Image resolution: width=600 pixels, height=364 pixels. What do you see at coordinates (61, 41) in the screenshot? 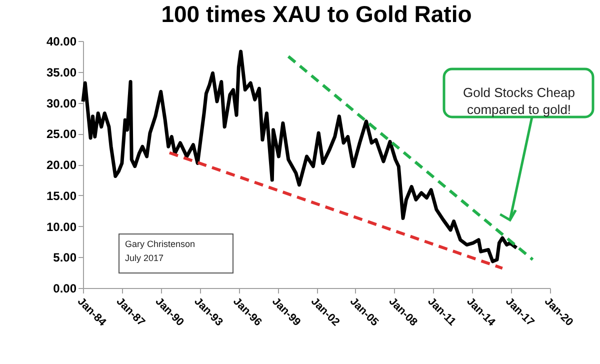
I see `y-tick-label: 40.00` at bounding box center [61, 41].